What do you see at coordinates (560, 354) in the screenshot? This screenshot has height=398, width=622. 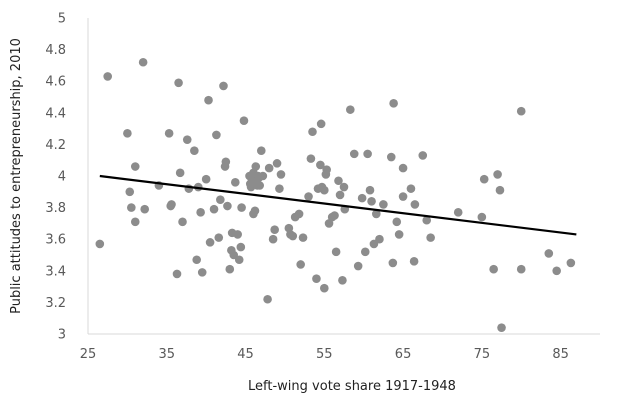 I see `x-tick-label: 85` at bounding box center [560, 354].